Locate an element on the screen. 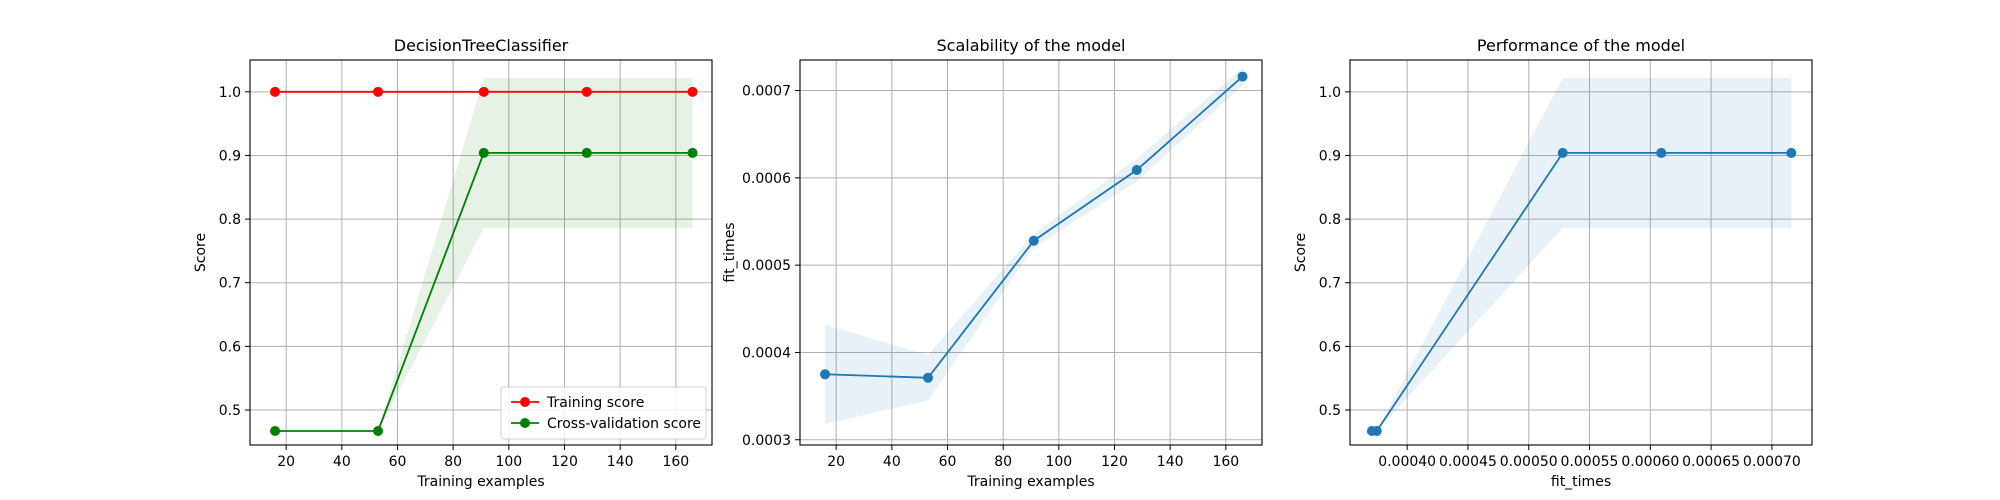 The width and height of the screenshot is (2000, 500). y-tick-label: 0.0006 is located at coordinates (766, 179).